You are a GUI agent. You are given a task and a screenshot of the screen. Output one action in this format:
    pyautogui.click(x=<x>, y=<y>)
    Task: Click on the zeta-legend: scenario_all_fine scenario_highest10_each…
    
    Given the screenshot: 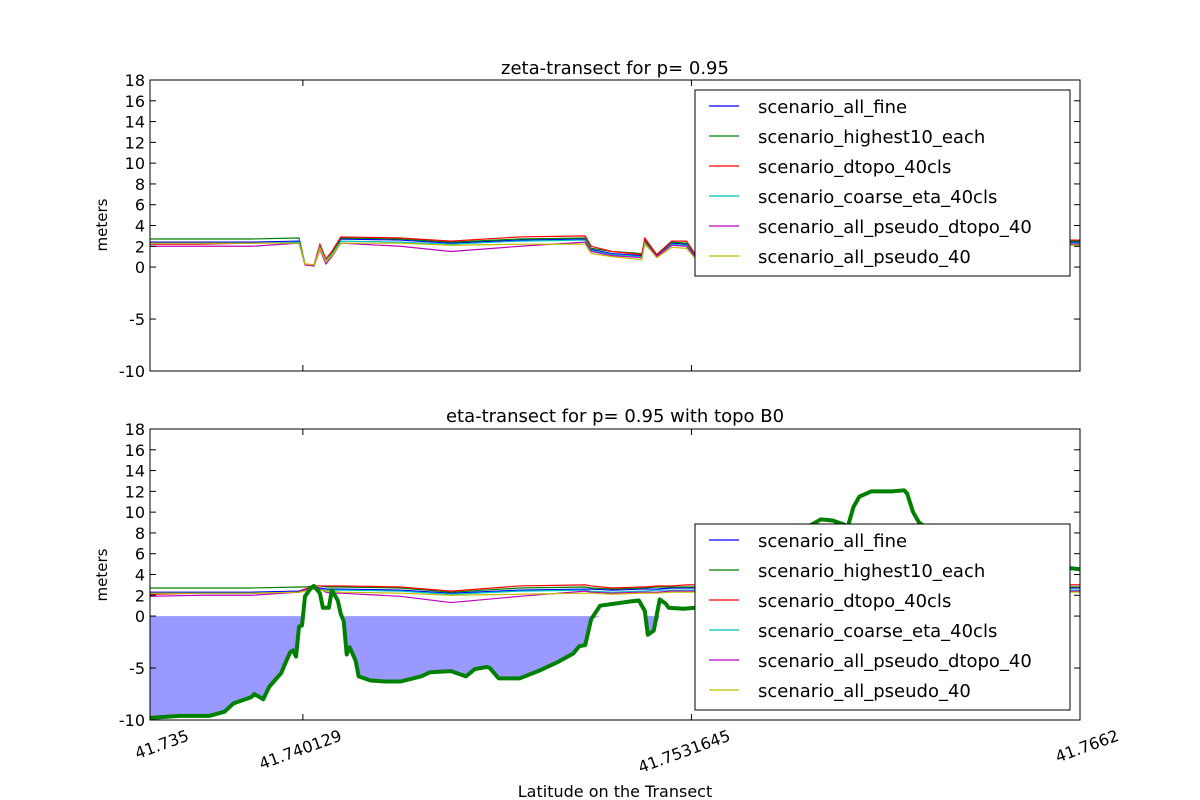 What is the action you would take?
    pyautogui.click(x=882, y=183)
    